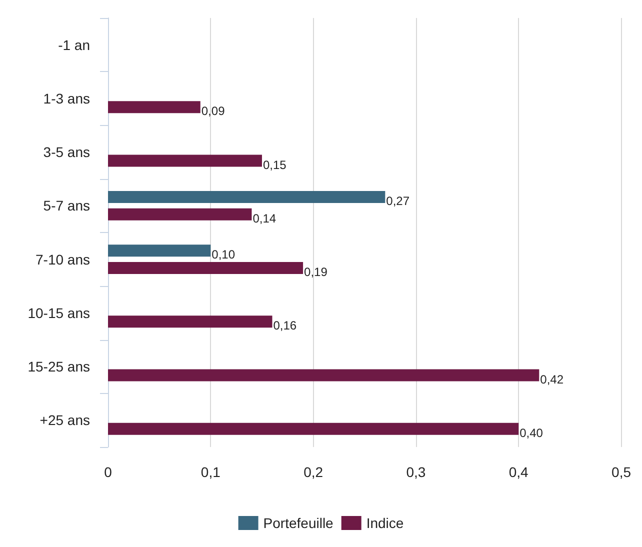 This screenshot has width=642, height=547. I want to click on y-tick-label: +25 ans, so click(65, 420).